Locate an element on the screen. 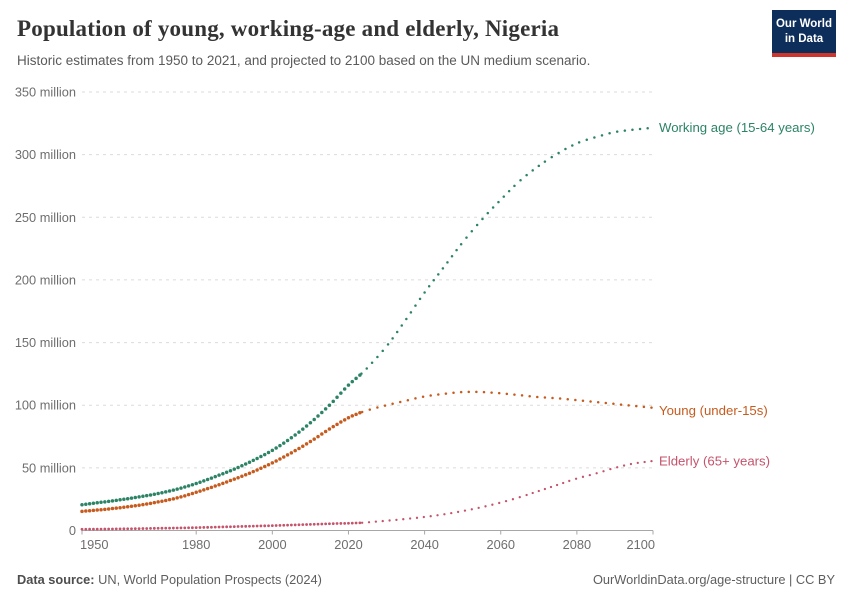  svg-text: 2040 is located at coordinates (424, 544).